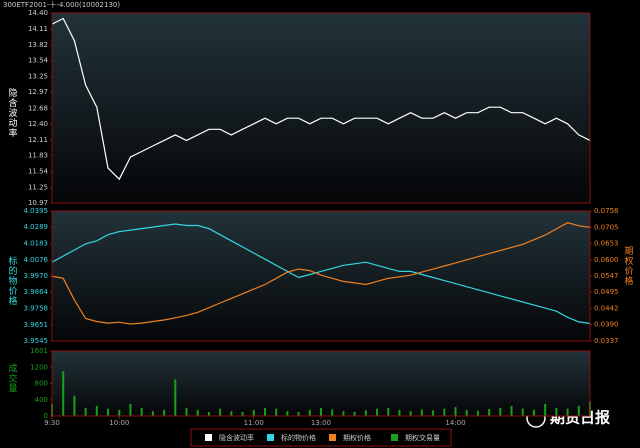  What do you see at coordinates (41, 384) in the screenshot?
I see `y-tick-label: 800` at bounding box center [41, 384].